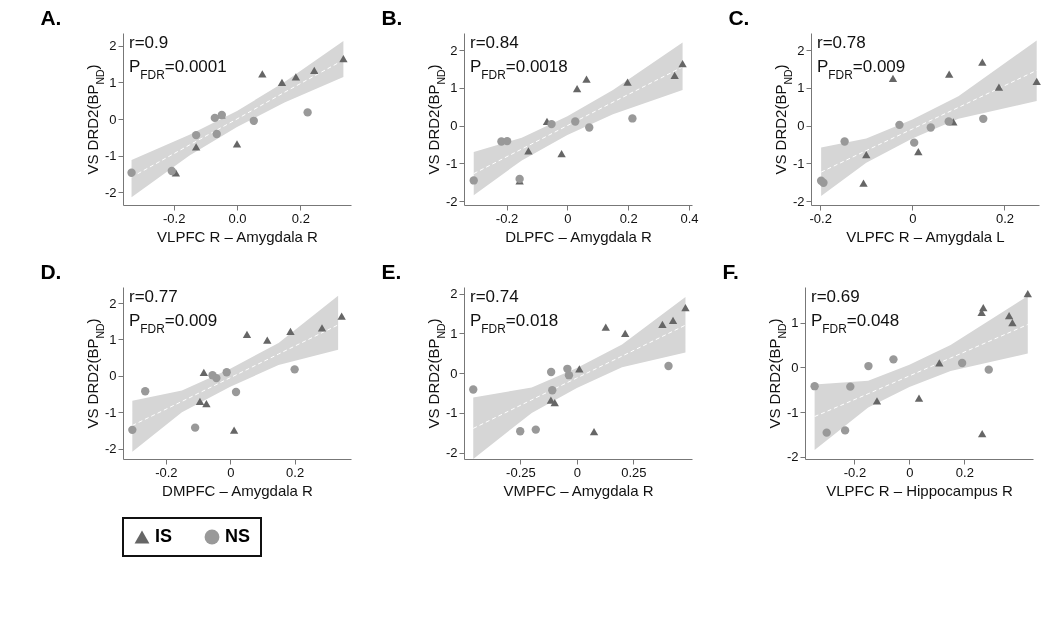 This screenshot has height=619, width=1051. I want to click on x-axis-title: VLPFC R – Amygdala L, so click(925, 236).